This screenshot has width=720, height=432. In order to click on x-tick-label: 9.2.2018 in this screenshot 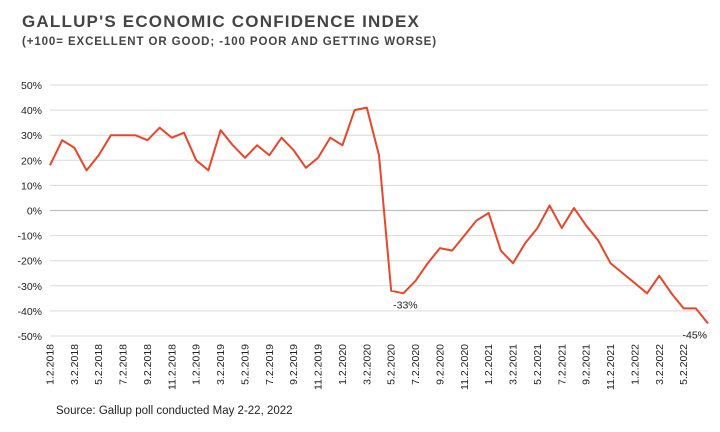, I will do `click(148, 364)`.